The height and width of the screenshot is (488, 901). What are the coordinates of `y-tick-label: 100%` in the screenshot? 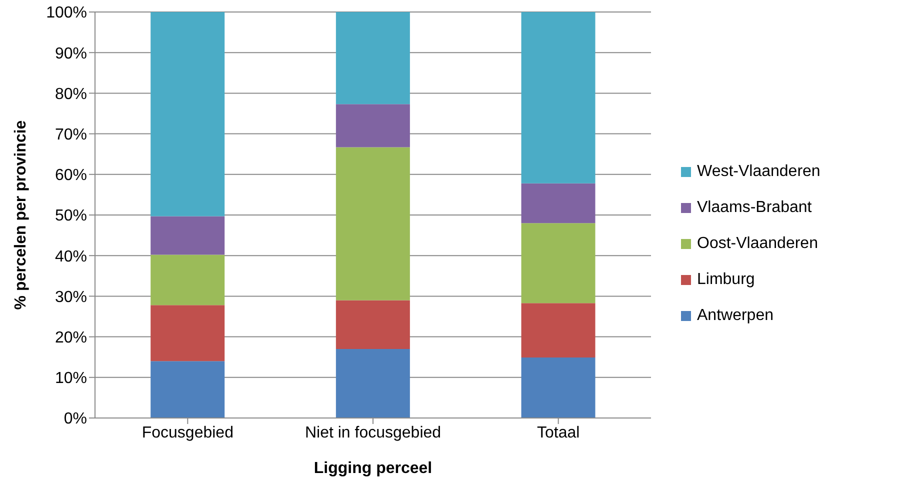 It's located at (66, 13).